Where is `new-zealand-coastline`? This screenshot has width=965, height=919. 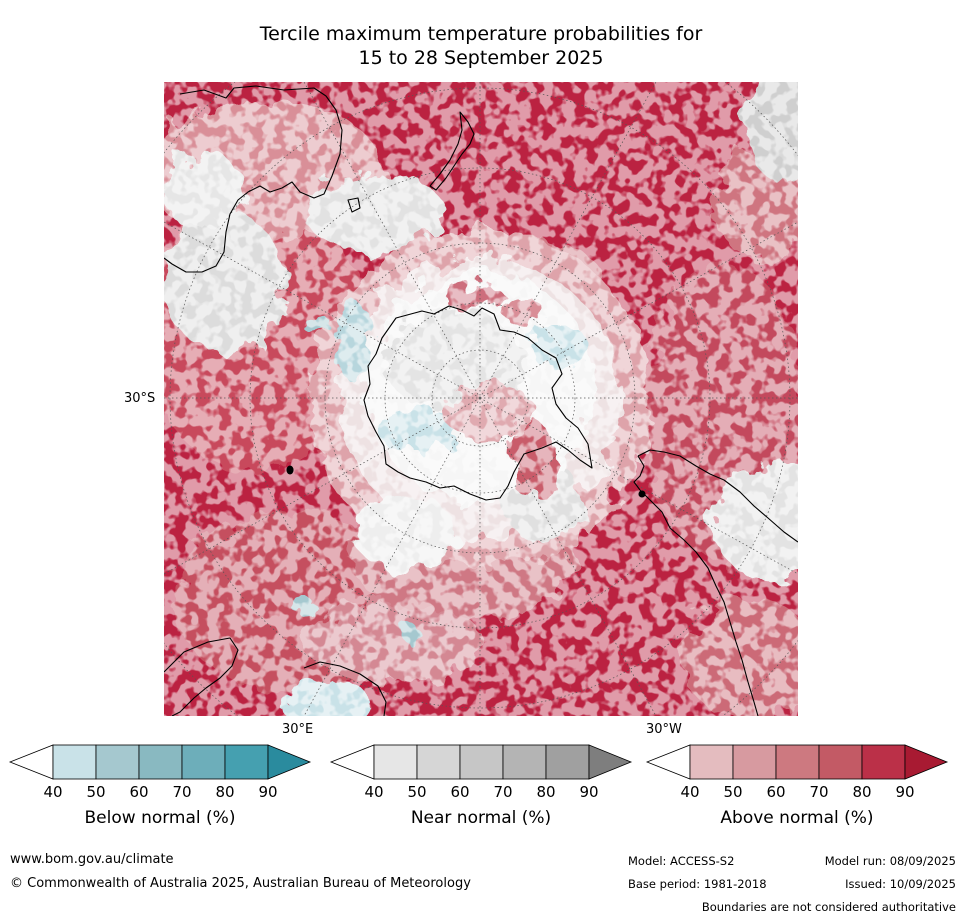 new-zealand-coastline is located at coordinates (452, 151).